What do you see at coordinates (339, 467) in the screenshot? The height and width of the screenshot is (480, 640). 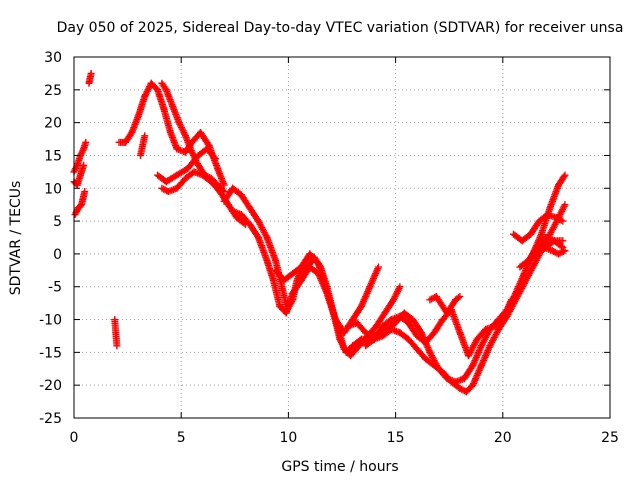 I see `x-axis-label: GPS time / hours` at bounding box center [339, 467].